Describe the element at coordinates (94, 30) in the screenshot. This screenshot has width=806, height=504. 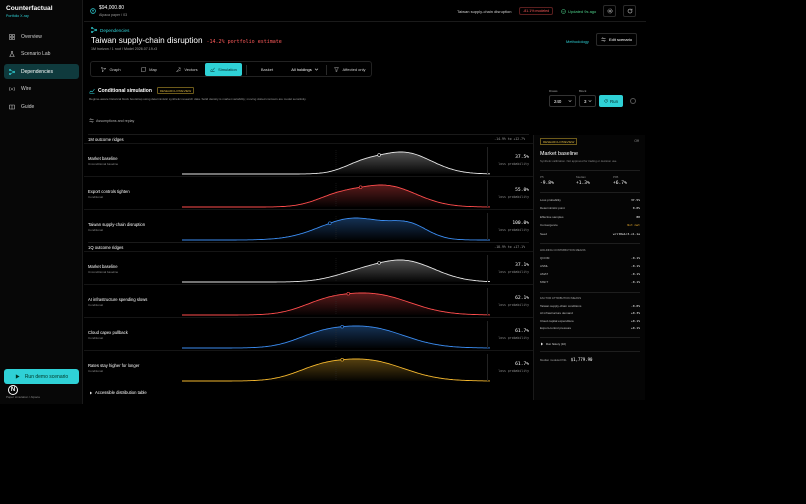
I see `network-icon` at that location.